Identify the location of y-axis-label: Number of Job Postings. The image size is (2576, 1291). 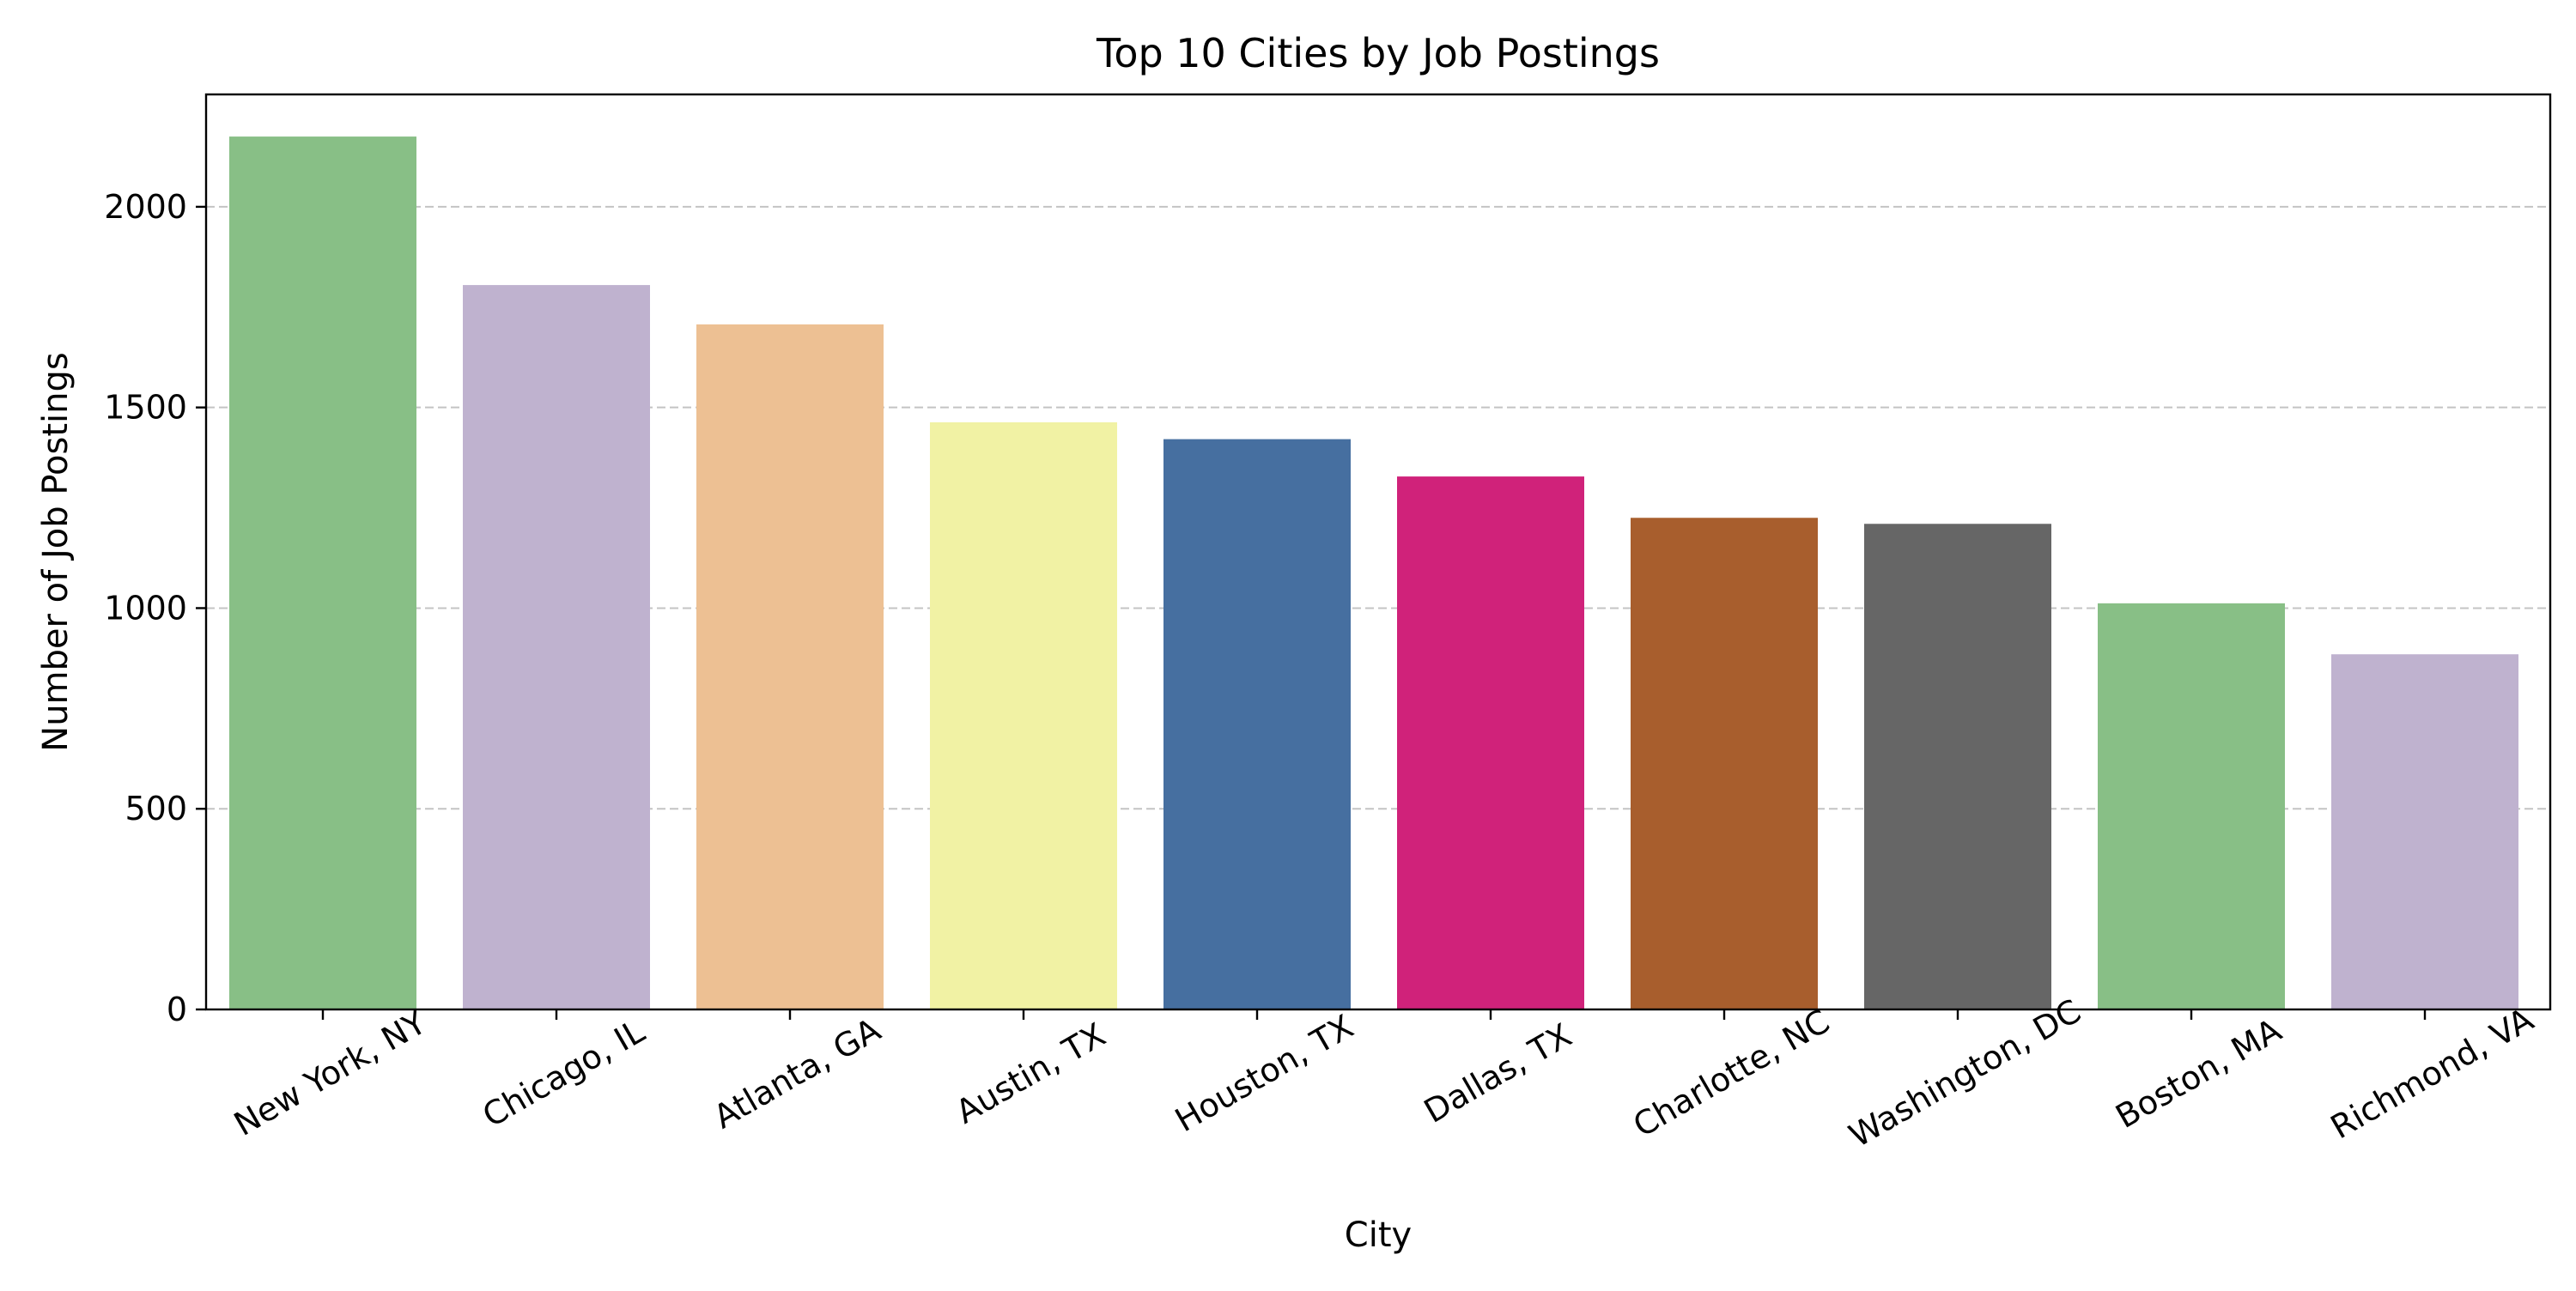
(56, 552).